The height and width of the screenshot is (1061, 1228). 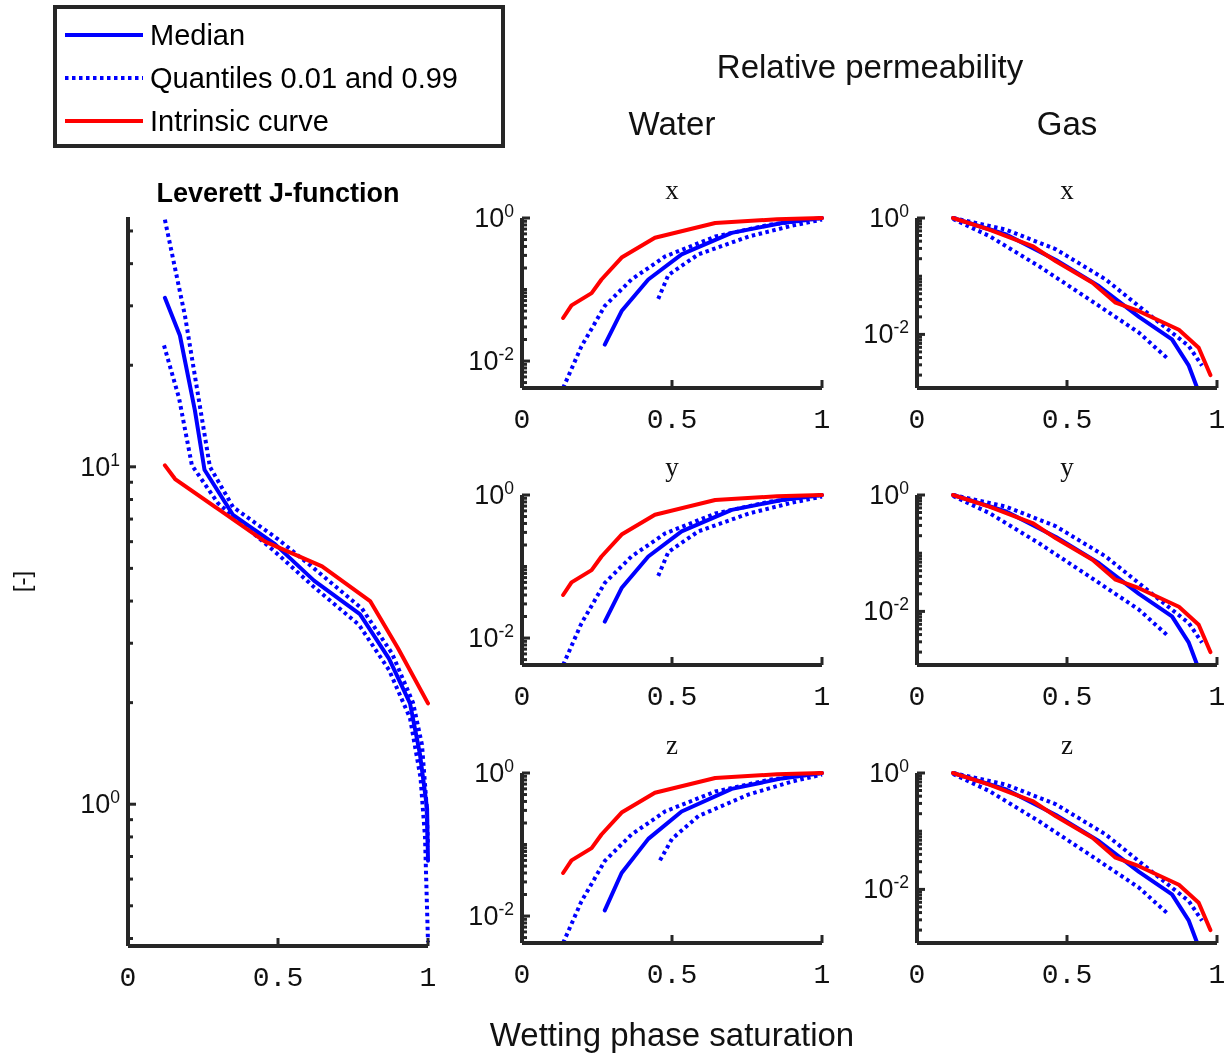 What do you see at coordinates (100, 465) in the screenshot?
I see `y-tick-label: 10$^{1}$` at bounding box center [100, 465].